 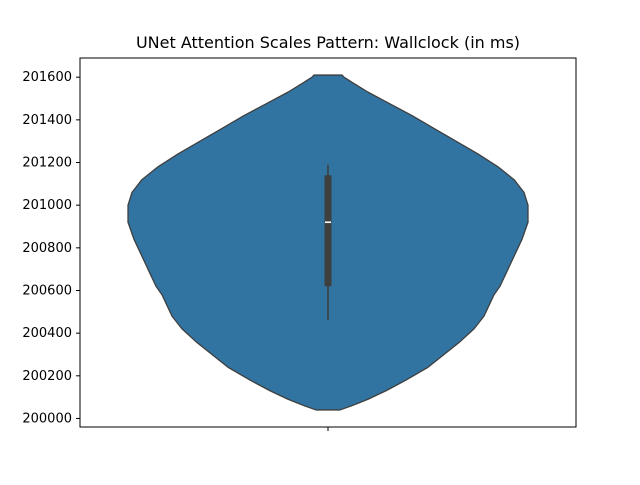 What do you see at coordinates (47, 120) in the screenshot?
I see `y-tick-label: 201400` at bounding box center [47, 120].